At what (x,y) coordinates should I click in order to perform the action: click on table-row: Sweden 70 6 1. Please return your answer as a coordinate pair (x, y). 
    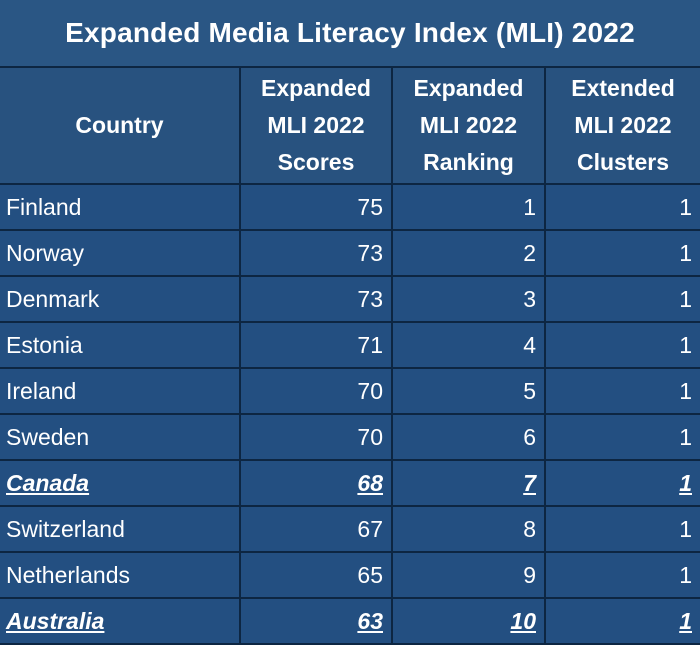
    Looking at the image, I should click on (350, 437).